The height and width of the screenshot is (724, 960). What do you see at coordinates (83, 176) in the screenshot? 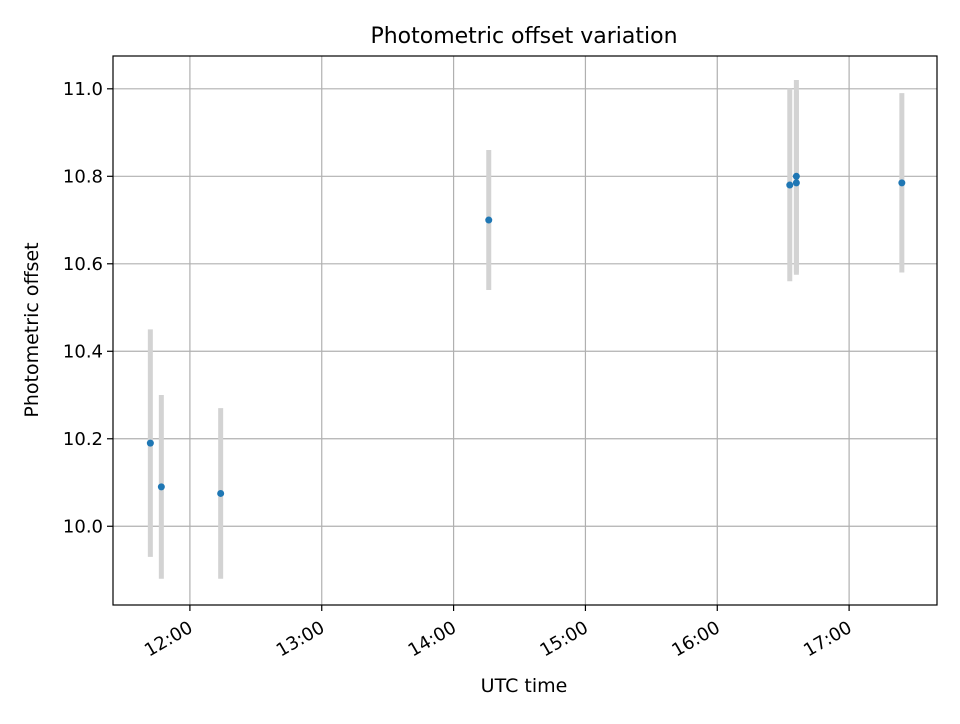
I see `y-tick-label: 10.8` at bounding box center [83, 176].